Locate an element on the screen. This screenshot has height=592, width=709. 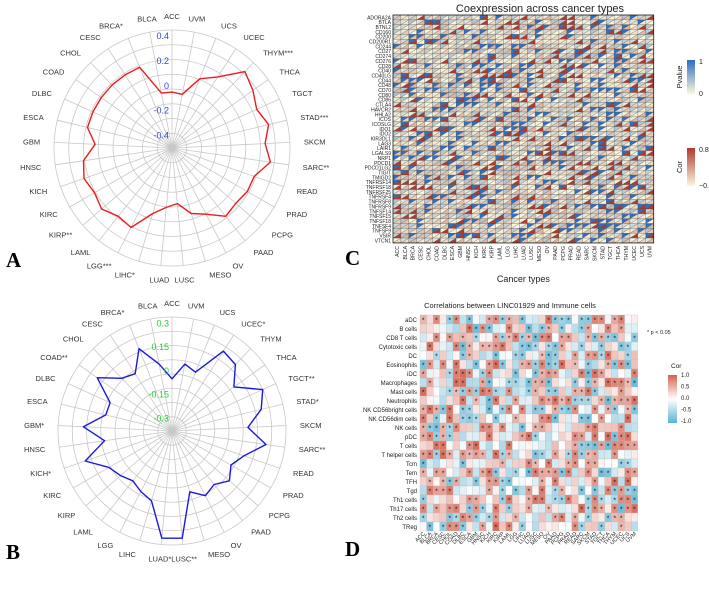
heatmap-row-label: TNFRSF8 is located at coordinates (380, 203).